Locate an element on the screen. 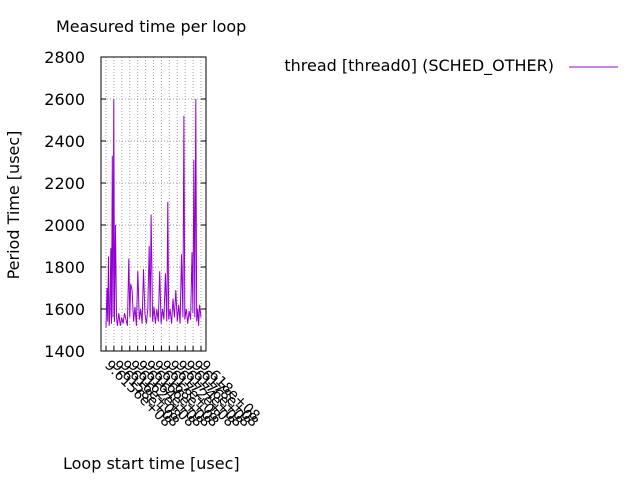 The image size is (640, 480). legend-label: thread [thread0] (SCHED_OTHER) is located at coordinates (419, 66).